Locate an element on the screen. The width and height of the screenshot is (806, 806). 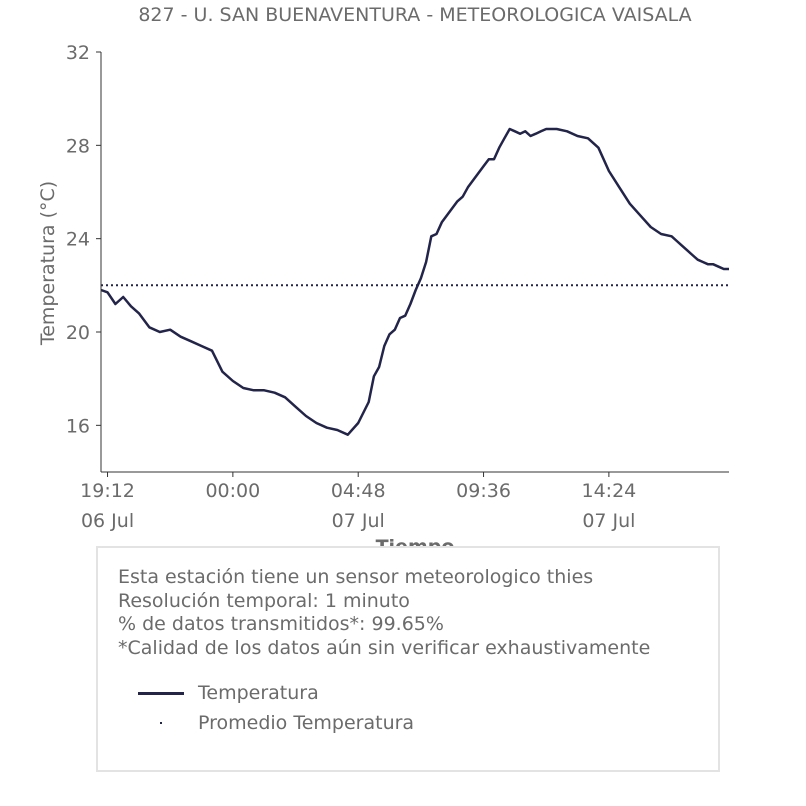
info-line-resolution: Resolución temporal: 1 minuto is located at coordinates (264, 600).